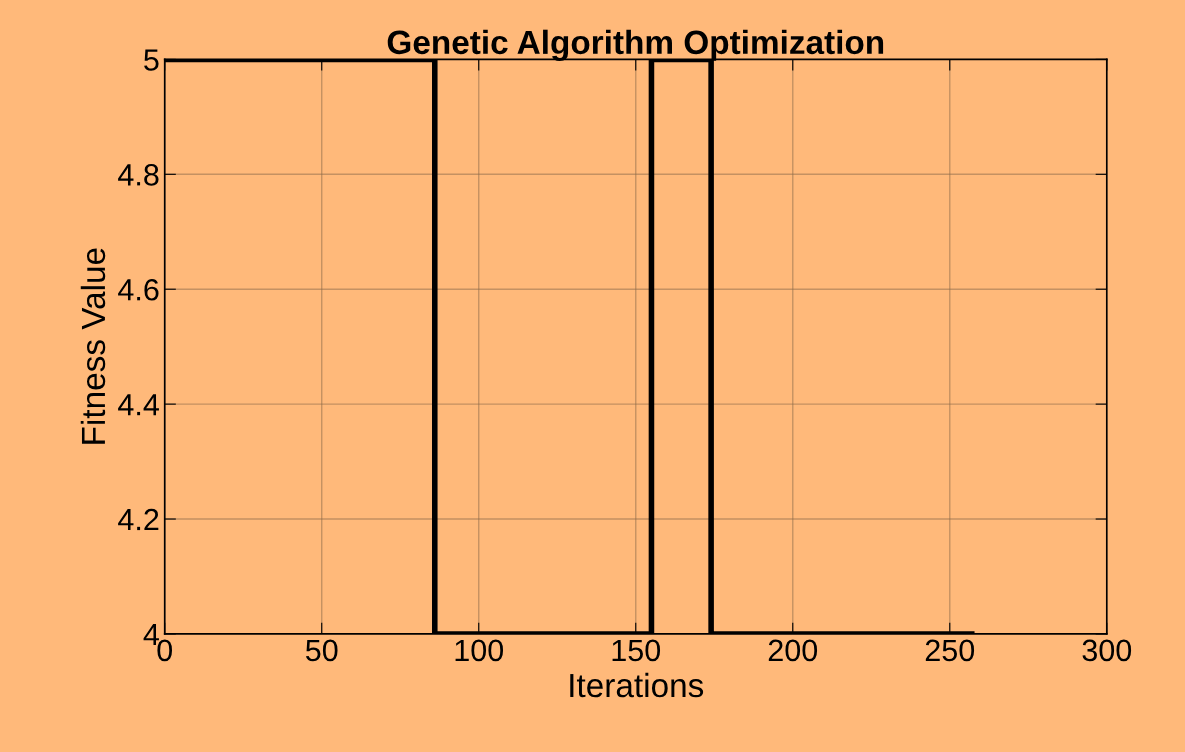 The image size is (1185, 752). What do you see at coordinates (636, 650) in the screenshot?
I see `x-tick-label: 150` at bounding box center [636, 650].